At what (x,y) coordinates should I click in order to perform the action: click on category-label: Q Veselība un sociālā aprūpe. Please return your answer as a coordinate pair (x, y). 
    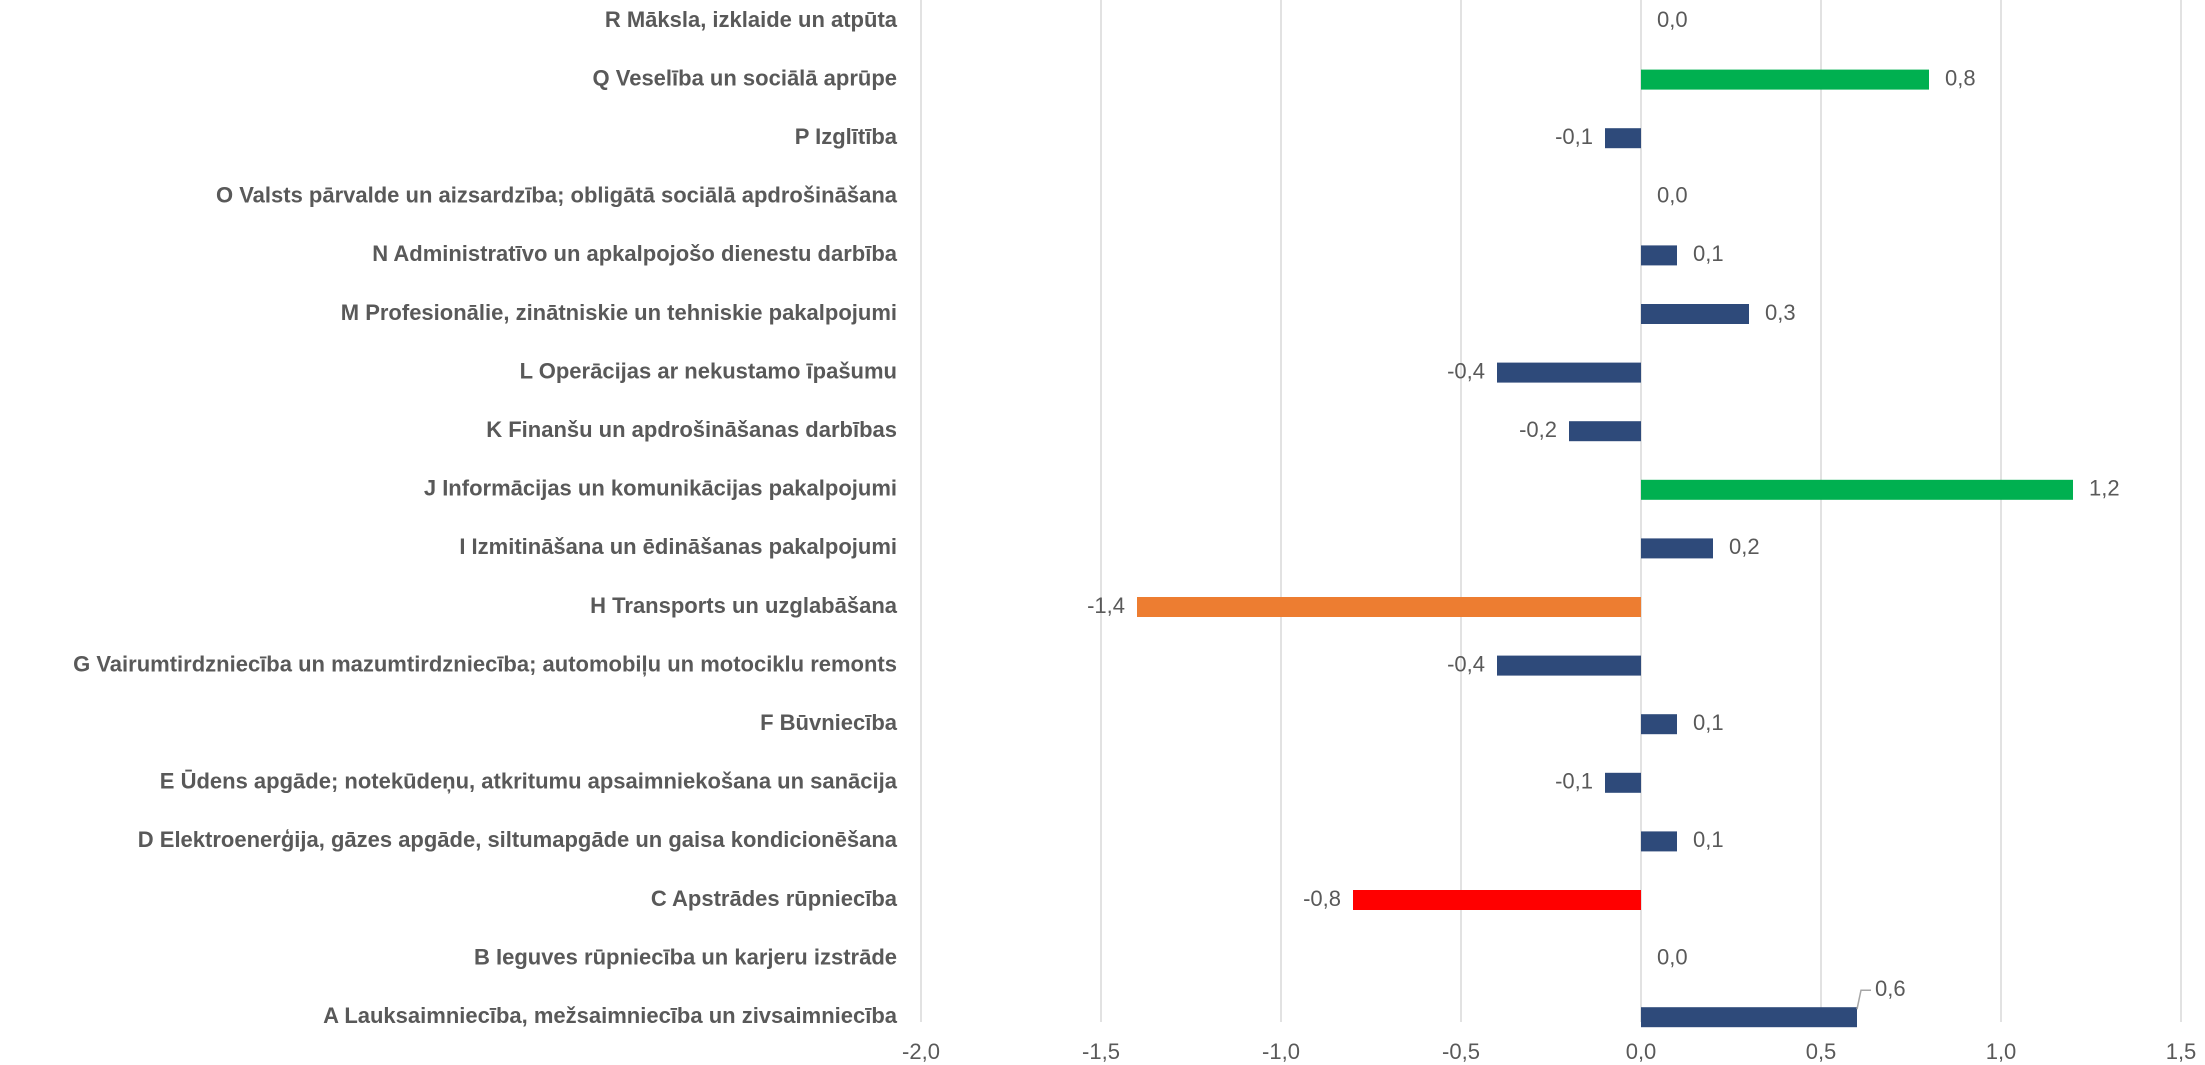
    Looking at the image, I should click on (745, 77).